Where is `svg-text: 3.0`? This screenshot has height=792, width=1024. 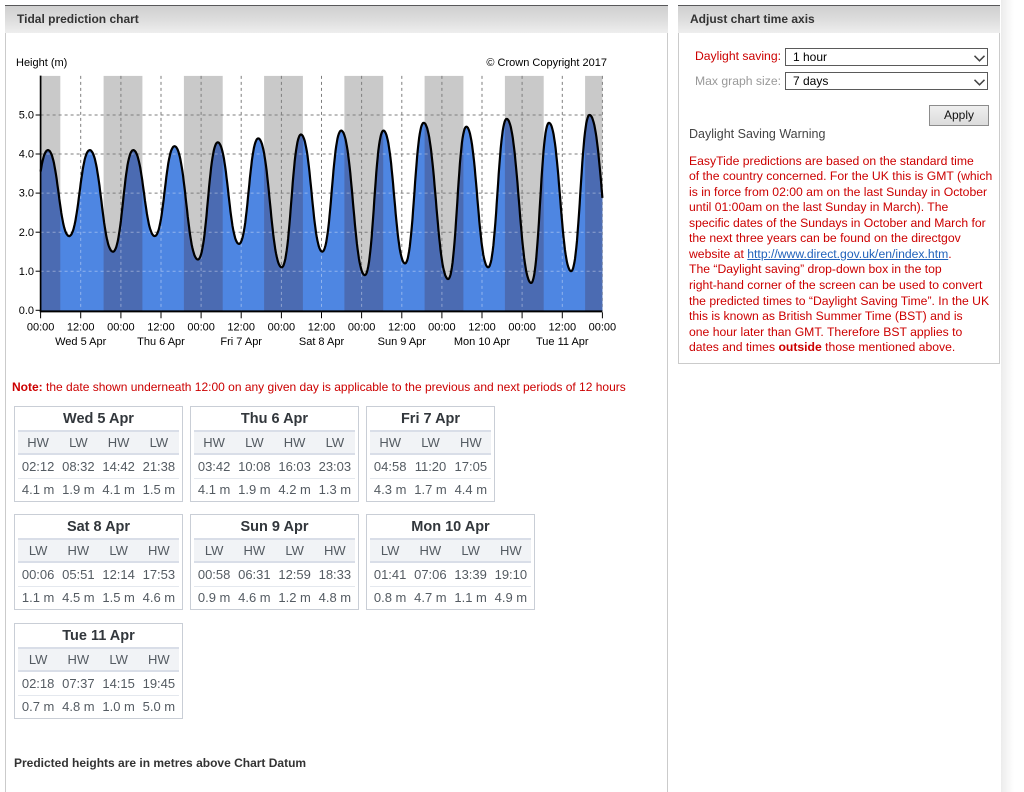 svg-text: 3.0 is located at coordinates (26, 194).